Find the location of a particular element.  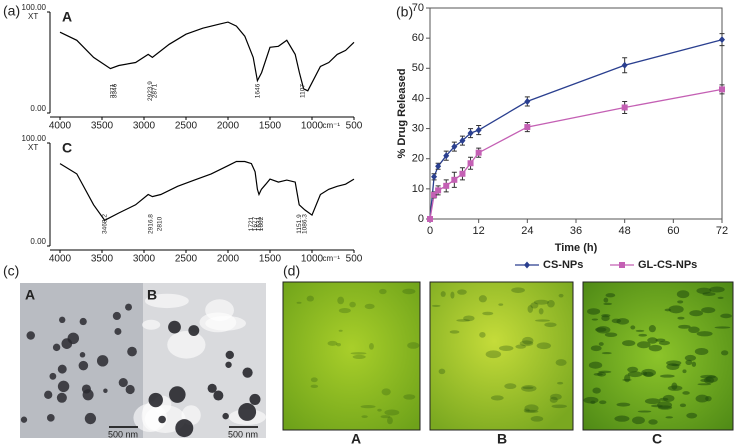

peak-label: 3371 is located at coordinates (113, 90).